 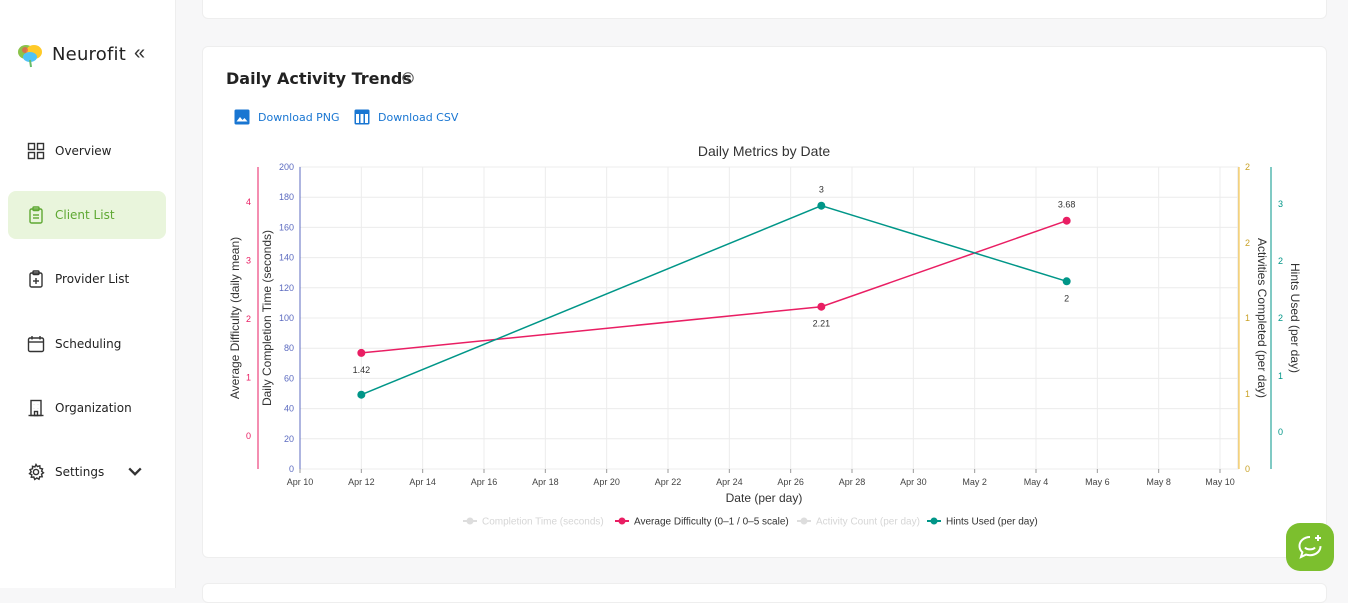 What do you see at coordinates (36, 151) in the screenshot?
I see `grid-icon` at bounding box center [36, 151].